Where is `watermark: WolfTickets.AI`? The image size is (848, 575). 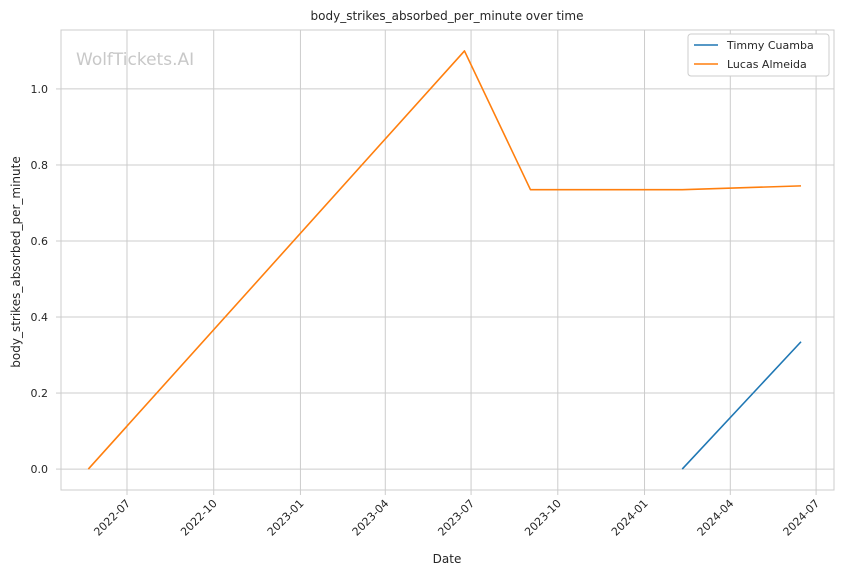
watermark: WolfTickets.AI is located at coordinates (135, 60).